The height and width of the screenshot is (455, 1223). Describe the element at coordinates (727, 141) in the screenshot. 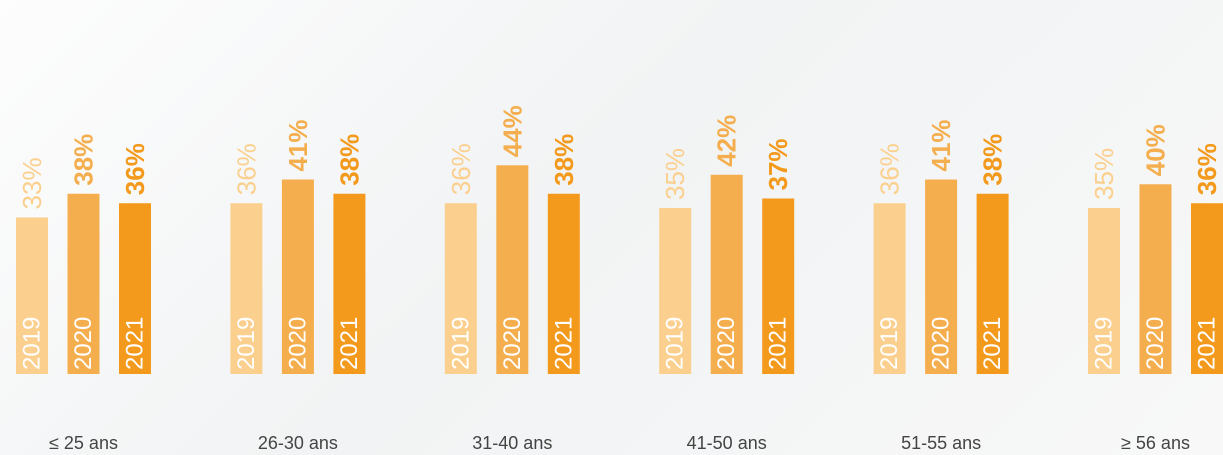

I see `value-label: 42%` at that location.